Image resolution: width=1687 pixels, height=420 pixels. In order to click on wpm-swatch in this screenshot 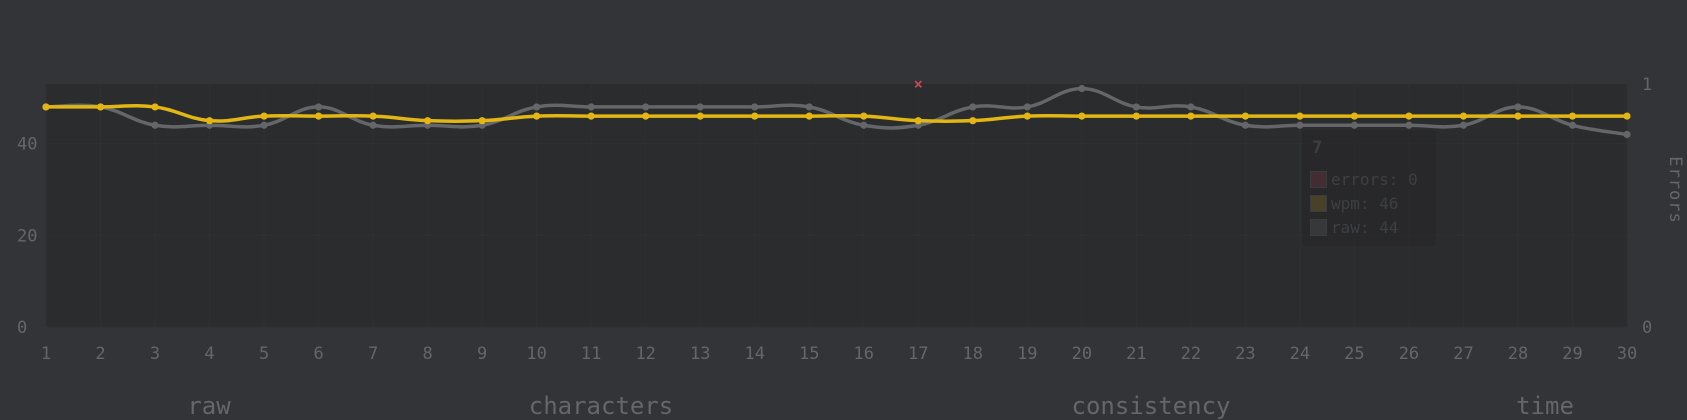, I will do `click(1318, 203)`.